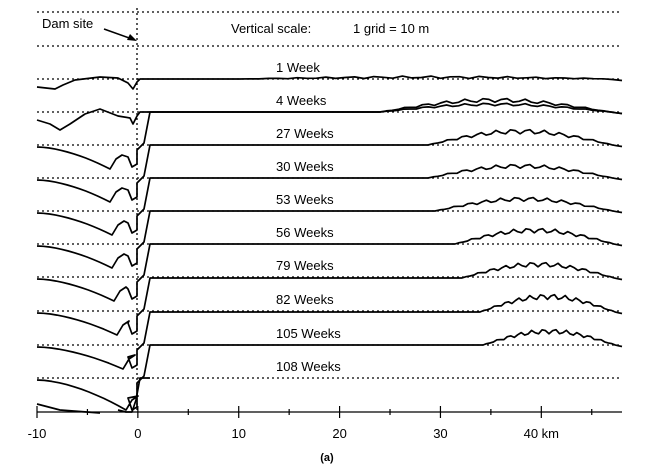  Describe the element at coordinates (305, 265) in the screenshot. I see `profile-label: 79 Weeks` at that location.